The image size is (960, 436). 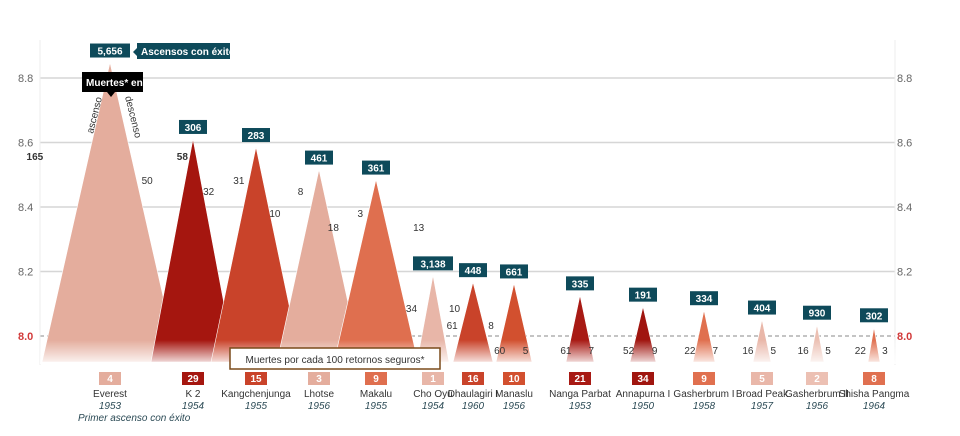 I want to click on death-rate-value: 9, so click(x=376, y=379).